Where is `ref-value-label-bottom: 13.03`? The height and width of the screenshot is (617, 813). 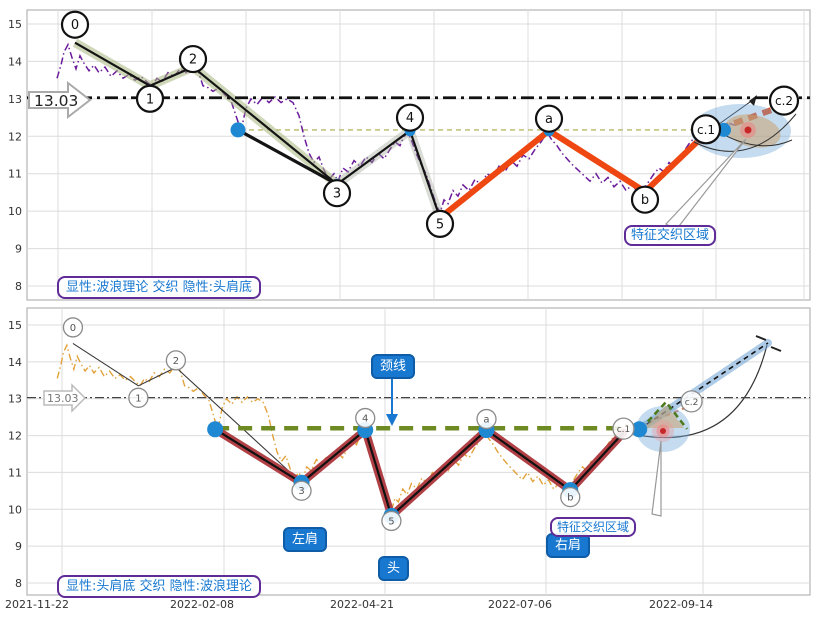
ref-value-label-bottom: 13.03 is located at coordinates (63, 398).